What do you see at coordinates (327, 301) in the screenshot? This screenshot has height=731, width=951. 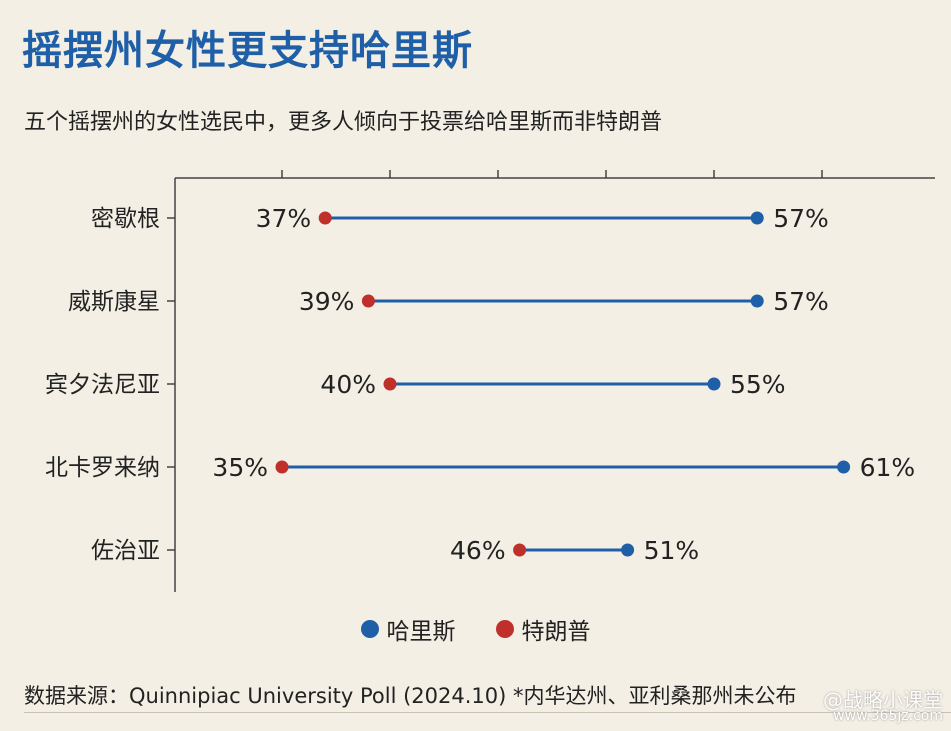 I see `trump-value-label: 39%` at bounding box center [327, 301].